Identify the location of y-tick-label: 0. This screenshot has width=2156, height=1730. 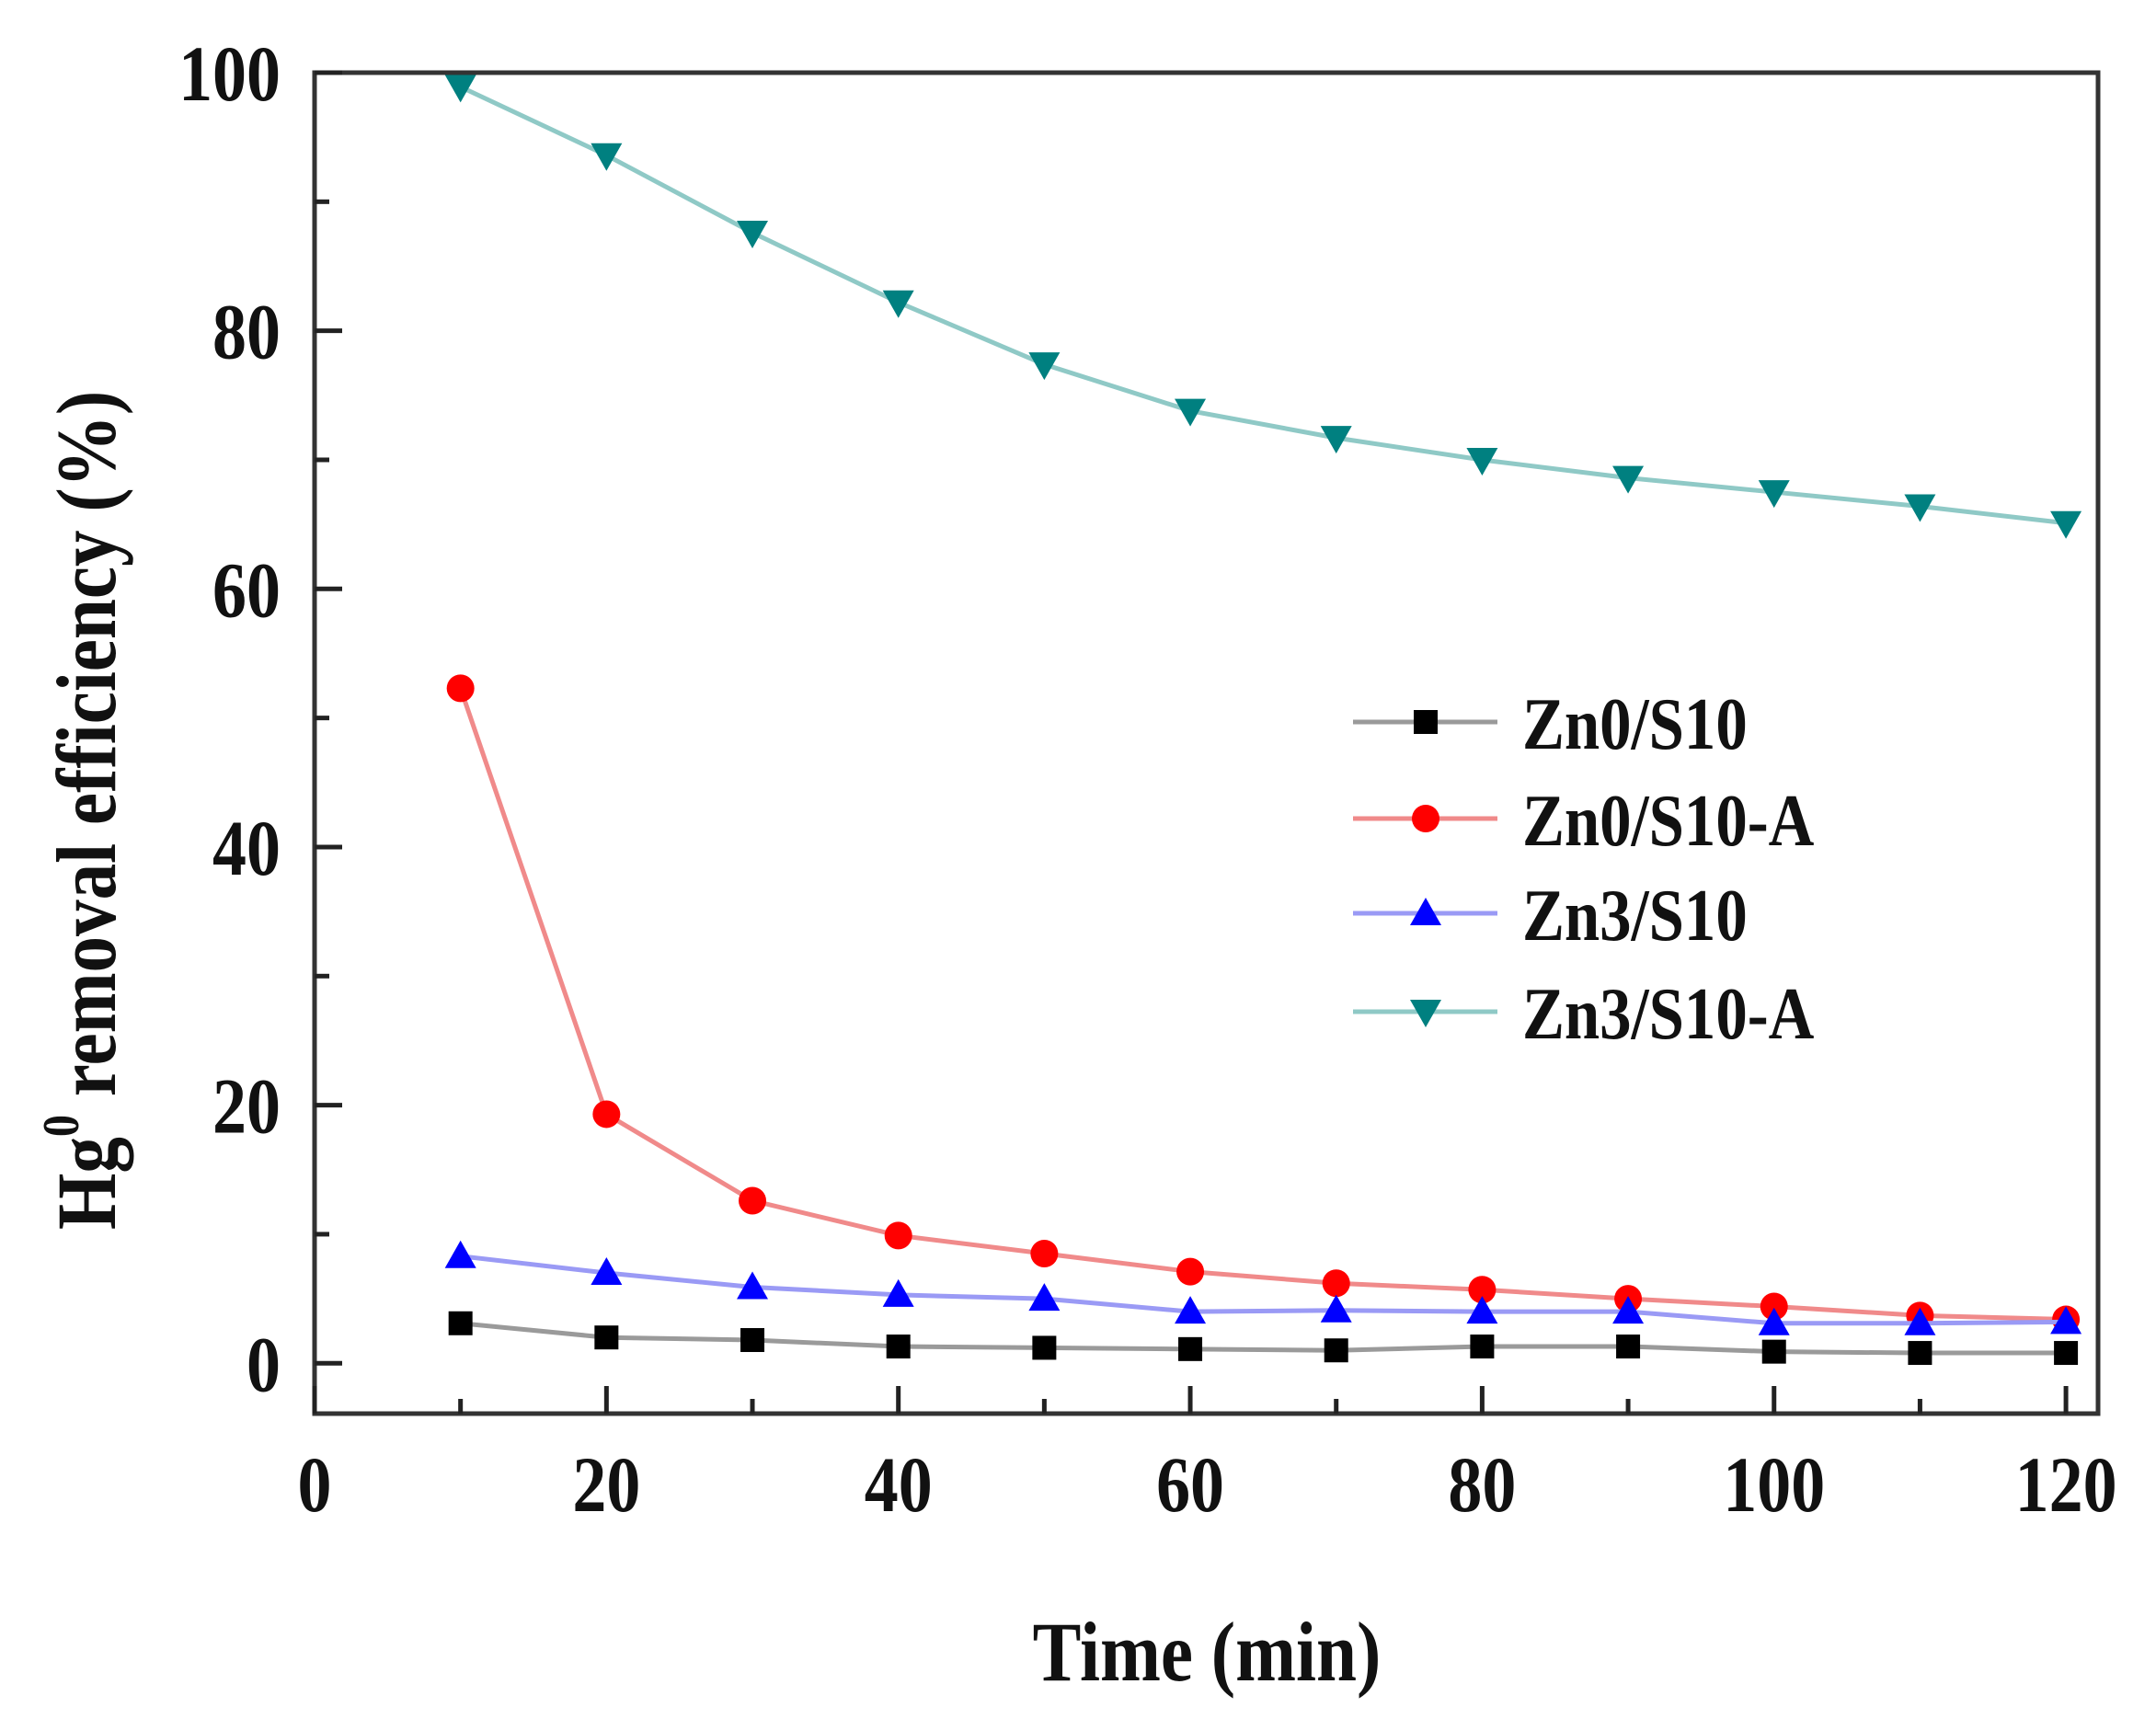
(264, 1365).